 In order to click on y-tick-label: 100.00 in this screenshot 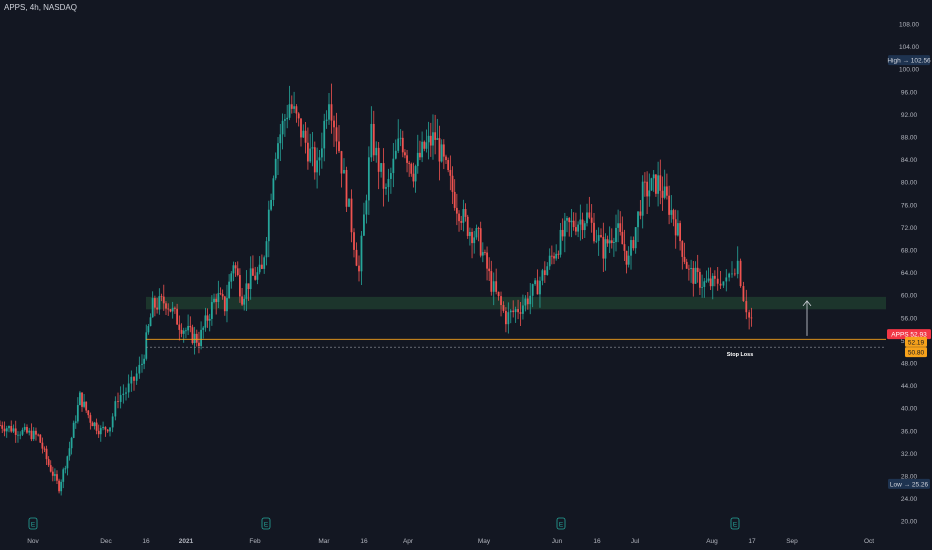, I will do `click(909, 70)`.